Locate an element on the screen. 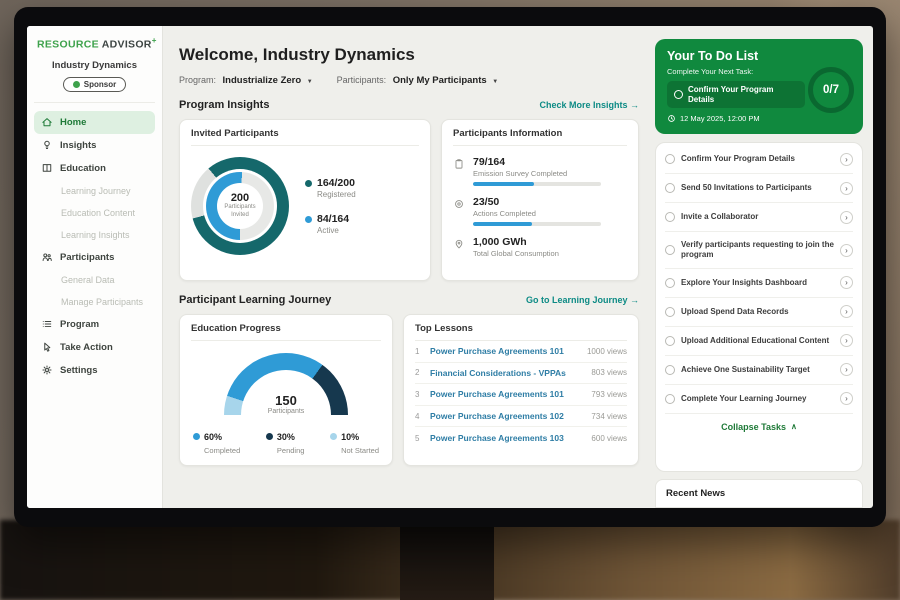 This screenshot has width=900, height=600. sidebar-item-manage-participants: Manage Participants is located at coordinates (94, 302).